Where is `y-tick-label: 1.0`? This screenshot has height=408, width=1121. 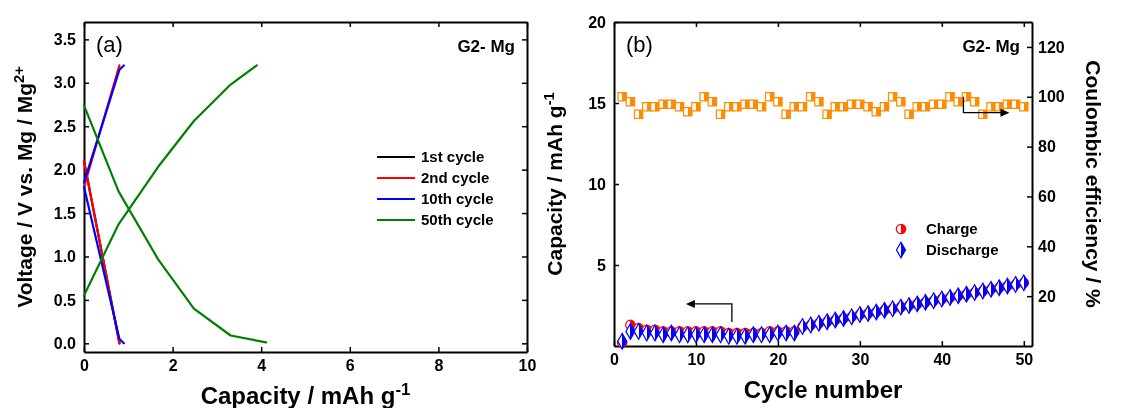
y-tick-label: 1.0 is located at coordinates (65, 257).